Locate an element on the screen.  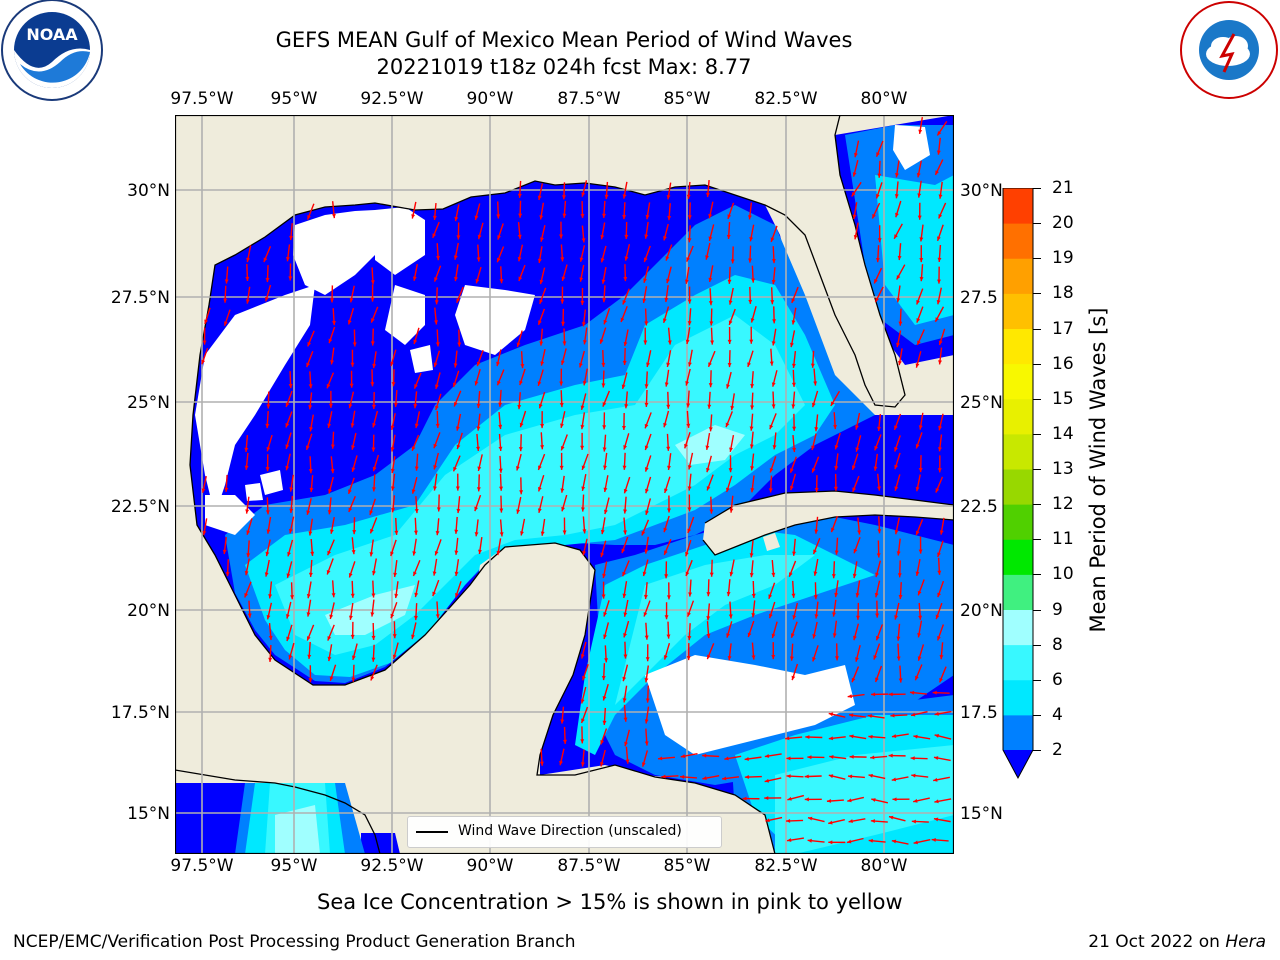
lon-label-top: 92.5°W is located at coordinates (392, 99).